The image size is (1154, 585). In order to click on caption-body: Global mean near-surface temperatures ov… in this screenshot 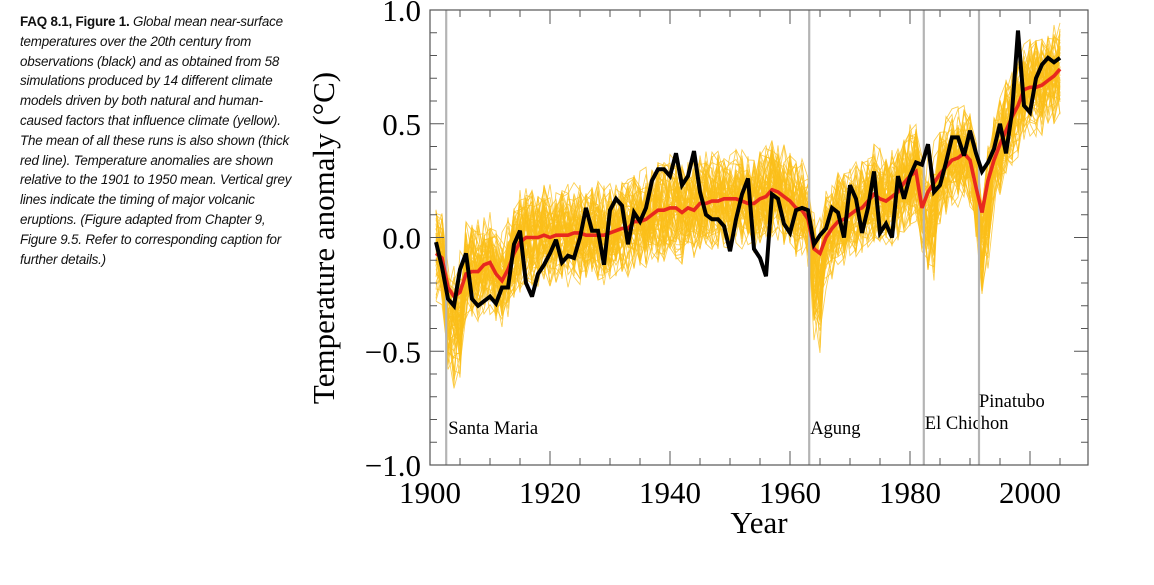, I will do `click(156, 140)`.